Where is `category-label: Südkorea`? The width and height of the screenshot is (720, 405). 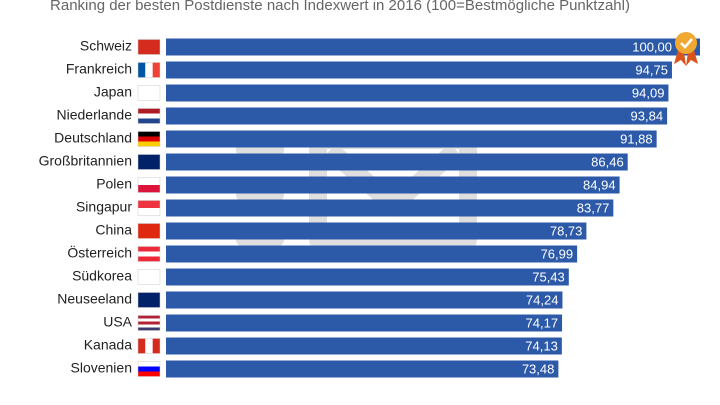 category-label: Südkorea is located at coordinates (102, 276).